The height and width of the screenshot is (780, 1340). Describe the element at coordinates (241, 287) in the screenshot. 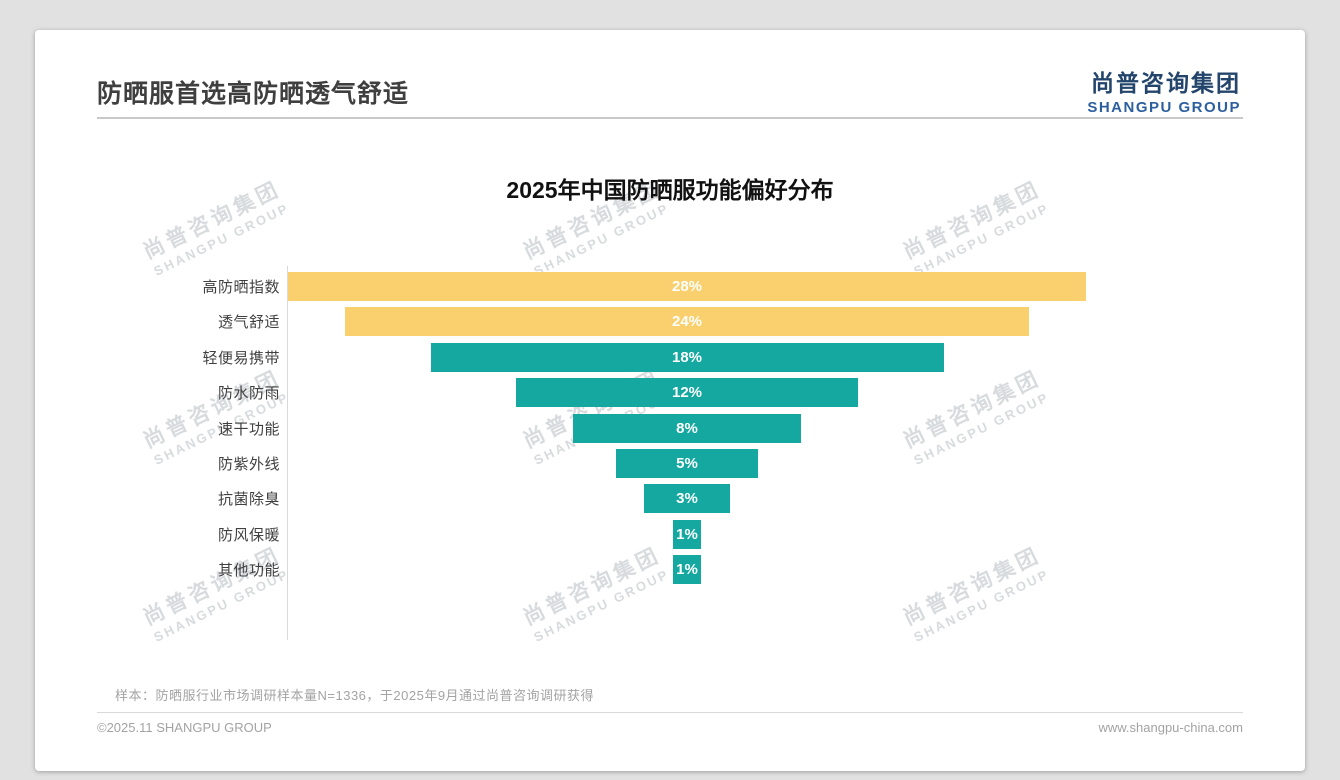

I see `category-label: 高防晒指数` at that location.